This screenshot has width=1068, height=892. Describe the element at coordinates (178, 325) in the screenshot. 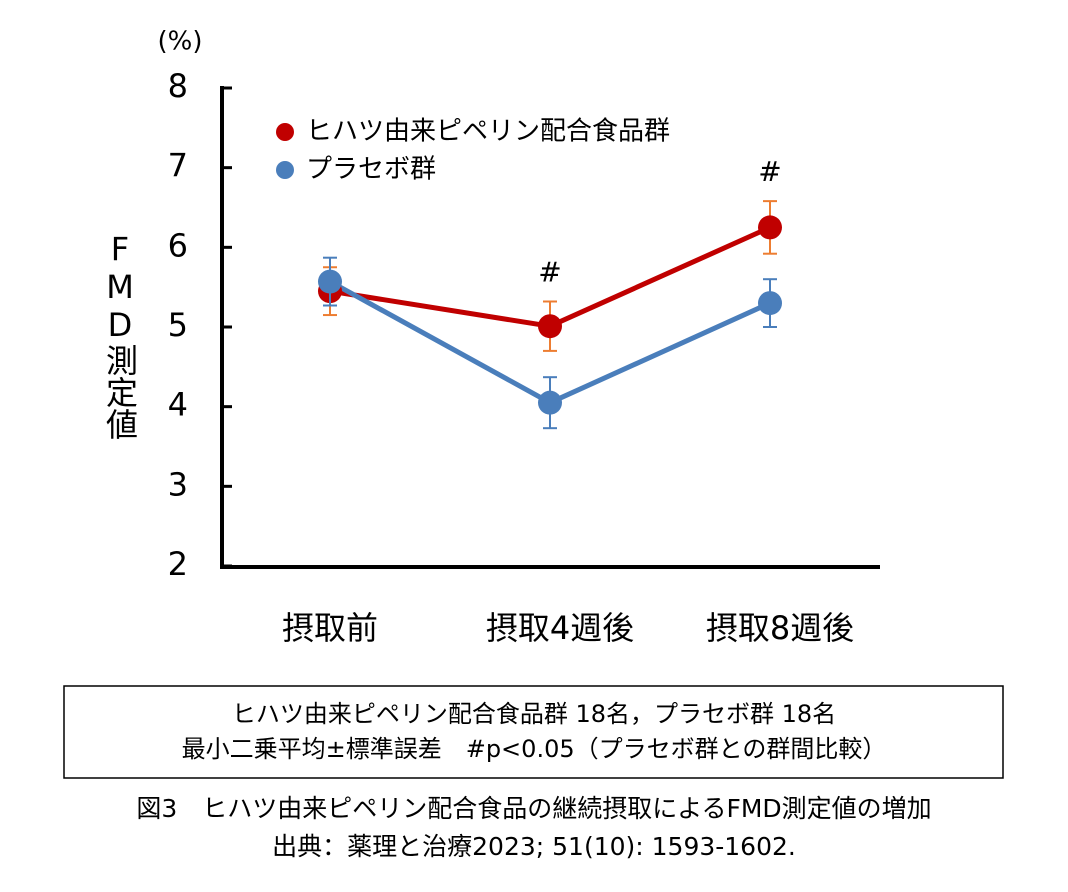

I see `y-tick-label: 5` at that location.